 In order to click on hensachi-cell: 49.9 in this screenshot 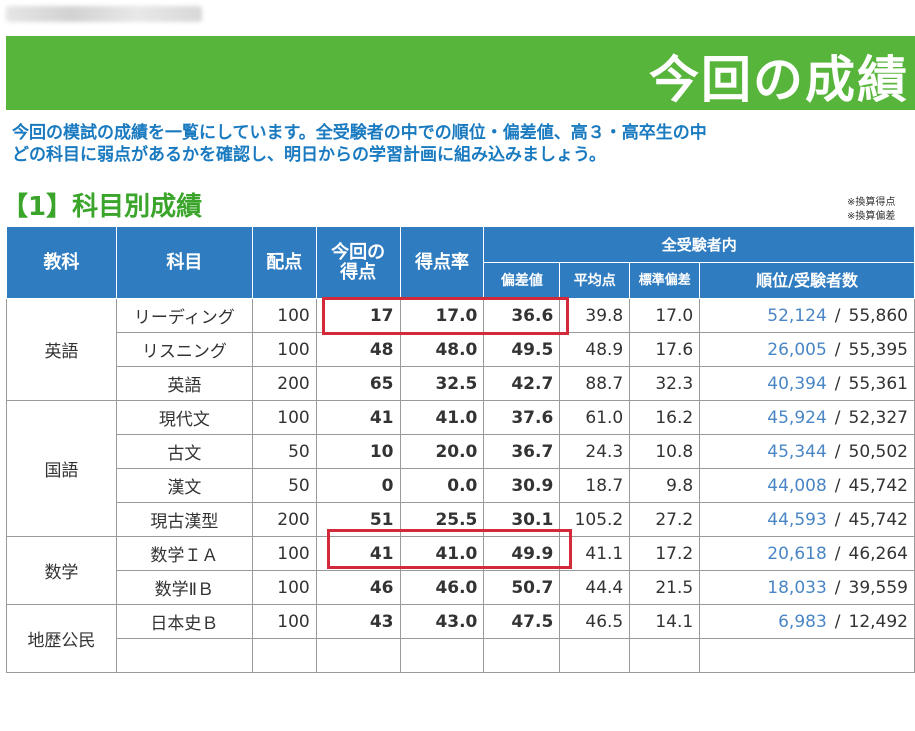, I will do `click(522, 553)`.